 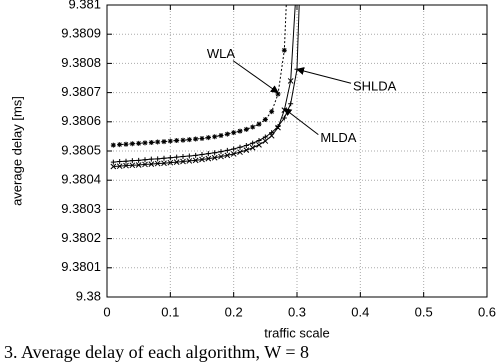 What do you see at coordinates (297, 332) in the screenshot?
I see `x-axis-label: traffic scale` at bounding box center [297, 332].